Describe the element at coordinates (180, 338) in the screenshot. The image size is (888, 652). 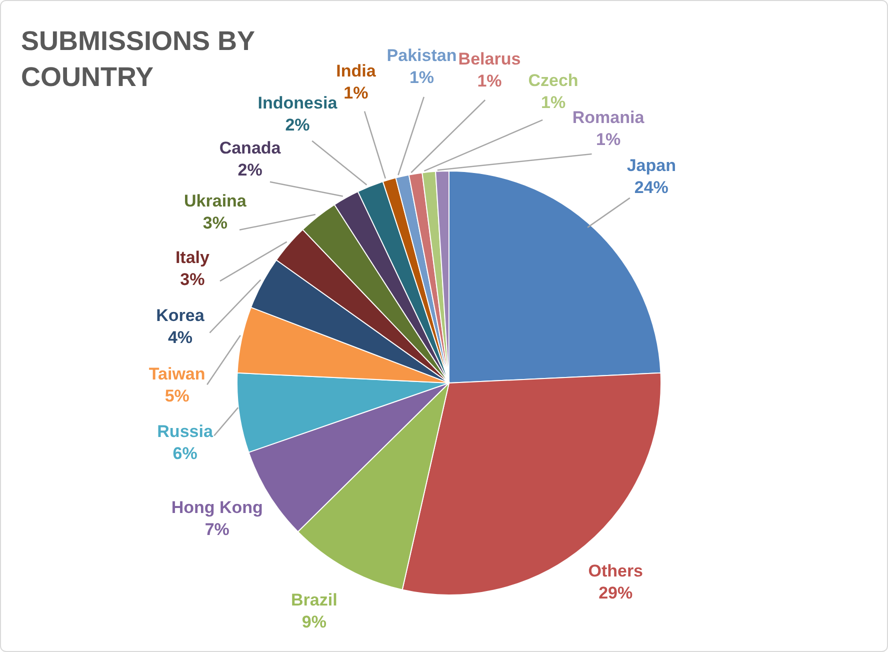
I see `data-label: 4%` at that location.